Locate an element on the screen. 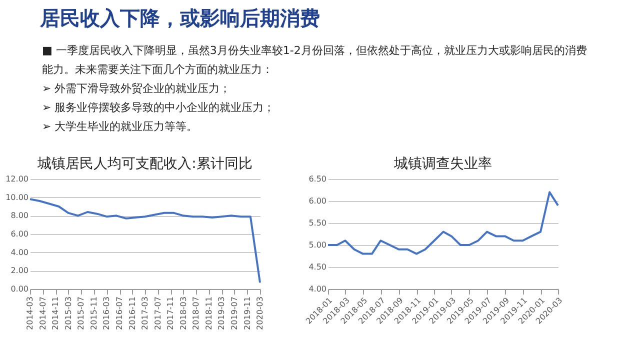 The height and width of the screenshot is (359, 640). x-tick-label: 2016-07 is located at coordinates (119, 313).